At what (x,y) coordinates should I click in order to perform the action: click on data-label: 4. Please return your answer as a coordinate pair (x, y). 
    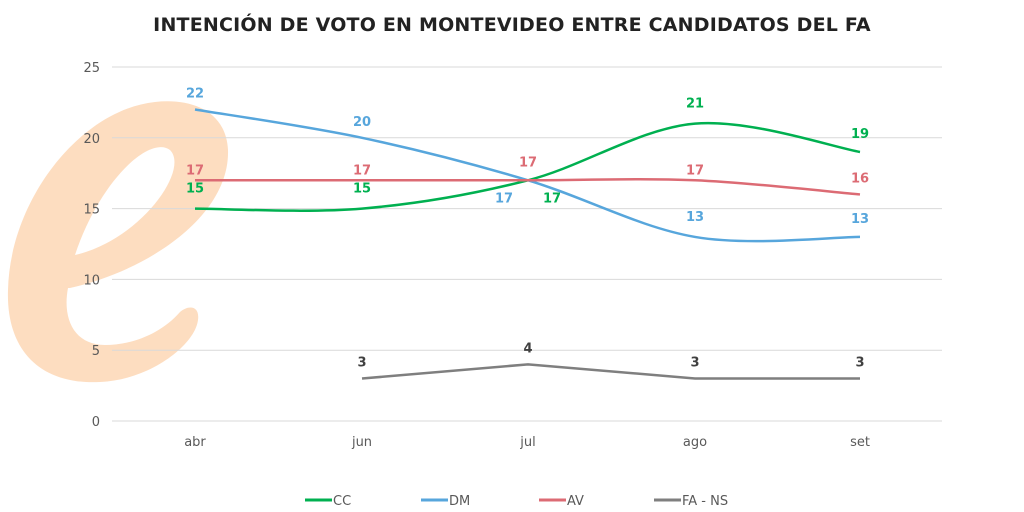
    Looking at the image, I should click on (527, 348).